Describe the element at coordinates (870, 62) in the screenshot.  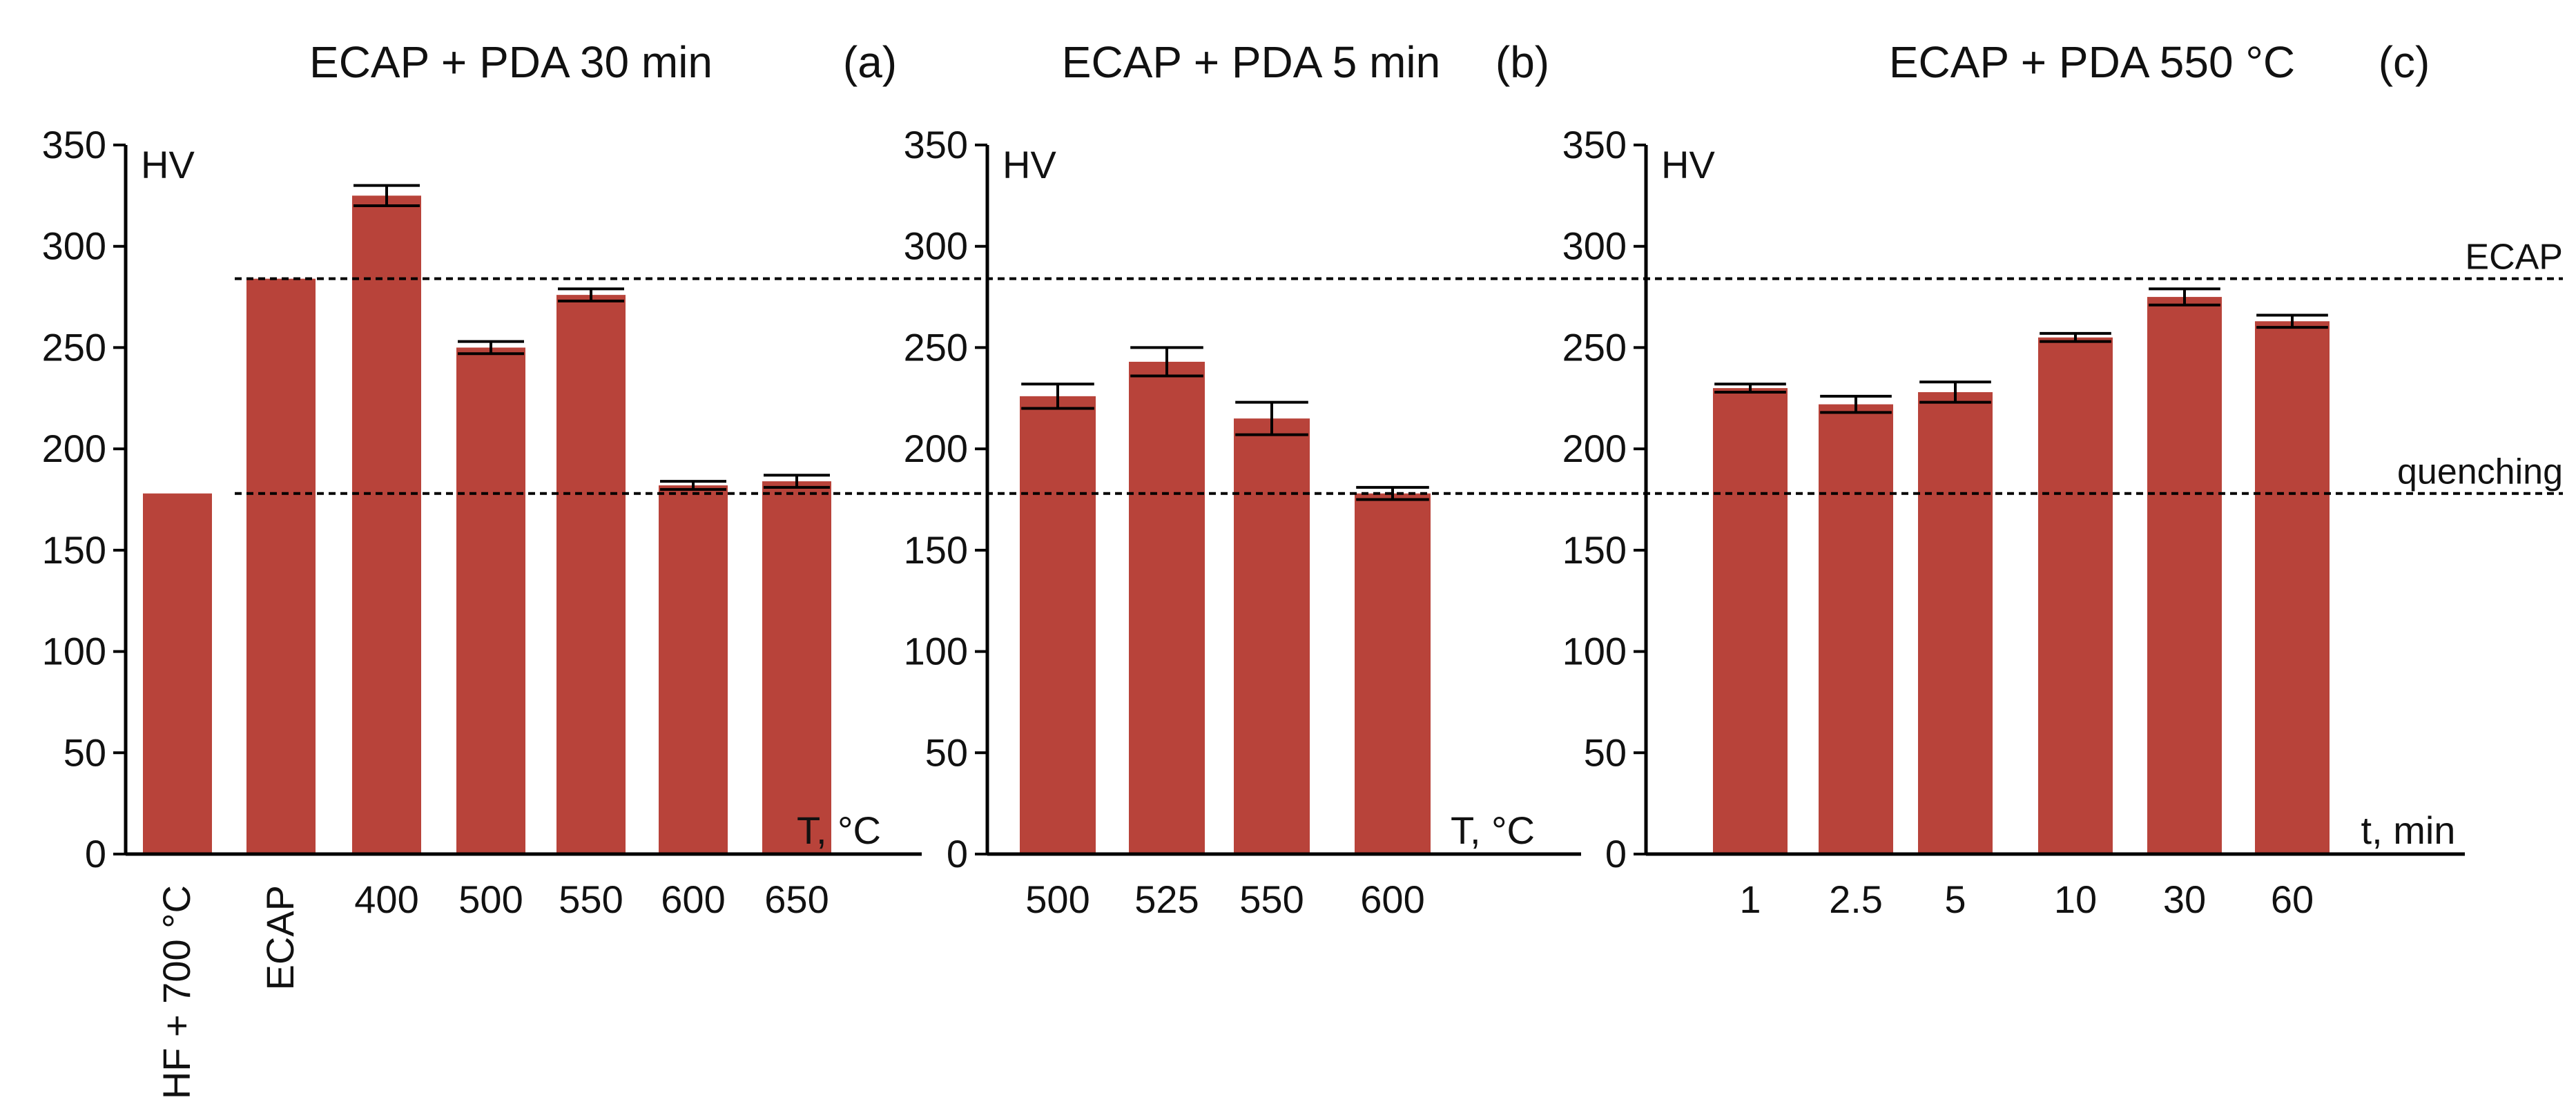
I see `panel-label: (a)` at that location.